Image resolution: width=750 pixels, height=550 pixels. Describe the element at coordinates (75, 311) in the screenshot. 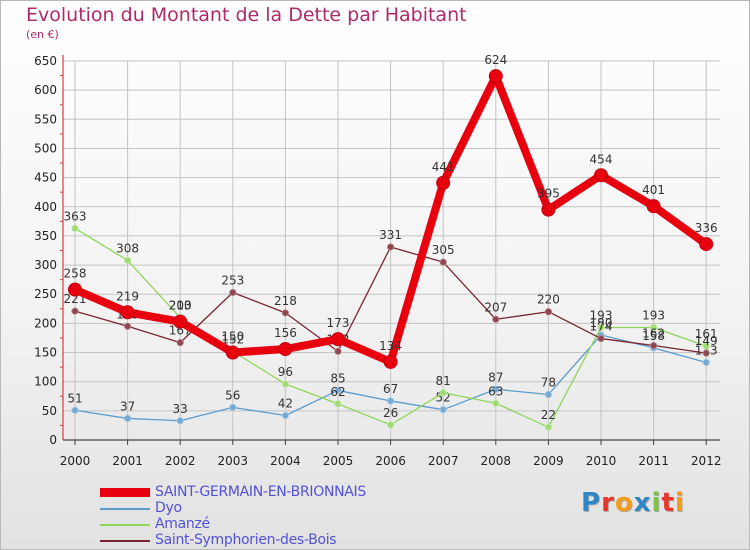

I see `point-saint-symphorien-des-bois-2000` at that location.